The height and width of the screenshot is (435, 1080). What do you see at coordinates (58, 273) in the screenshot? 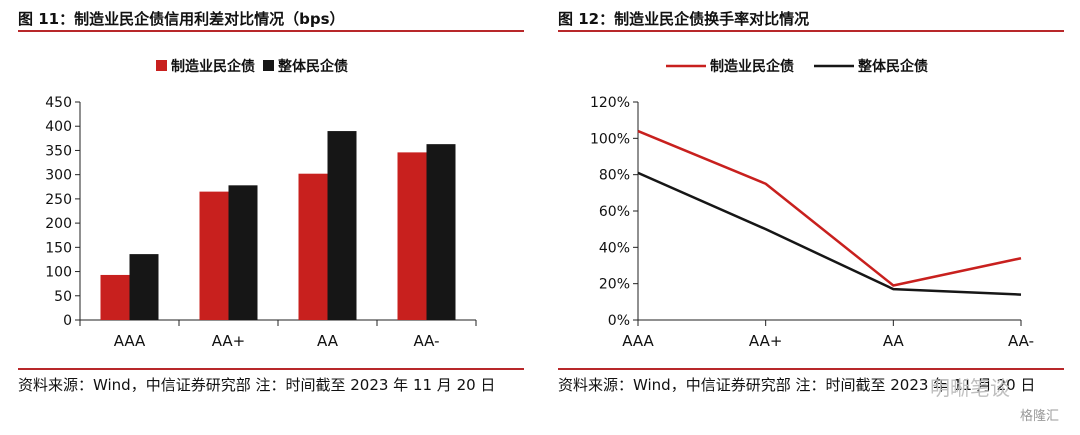
I see `y-tick-label: 100` at bounding box center [58, 273].